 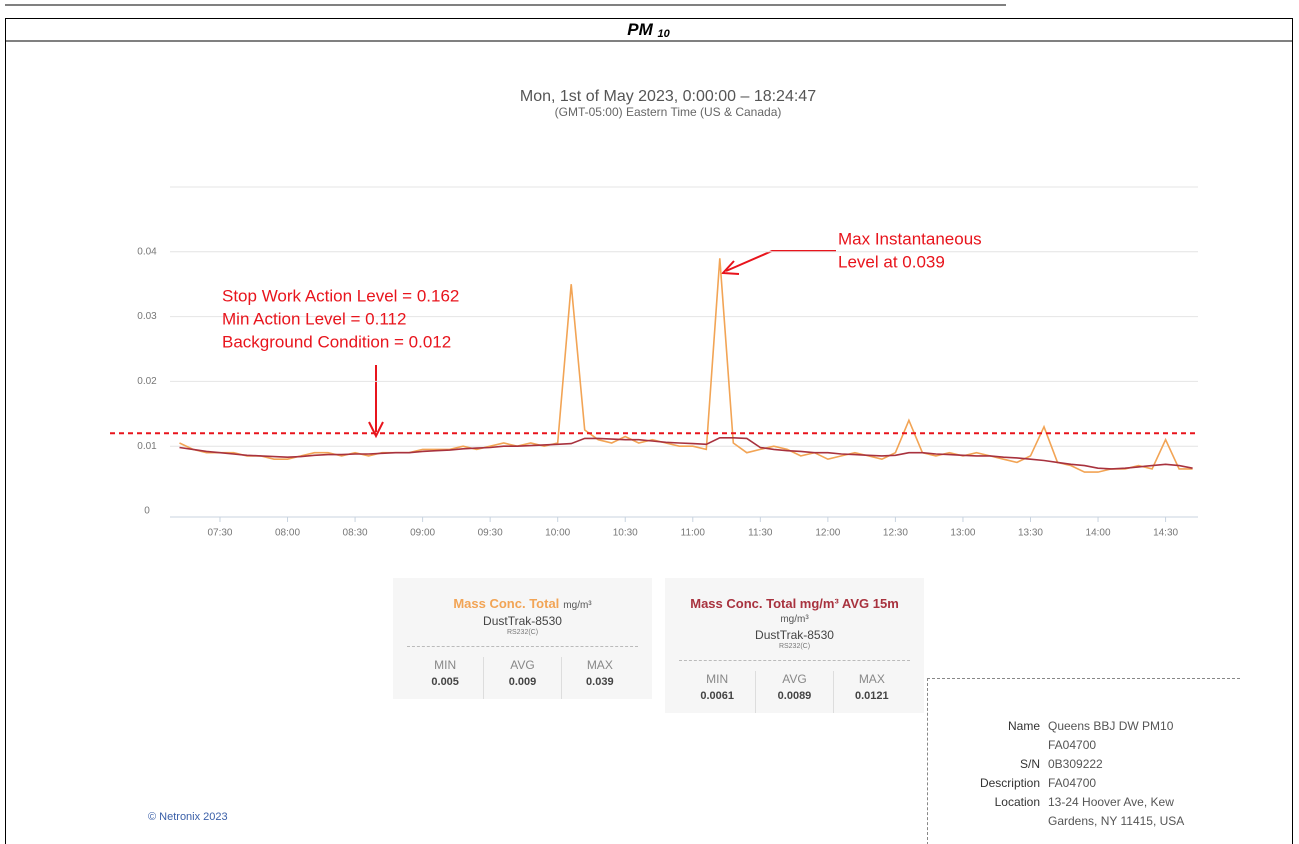 I want to click on info-value: 0B309222, so click(x=1075, y=764).